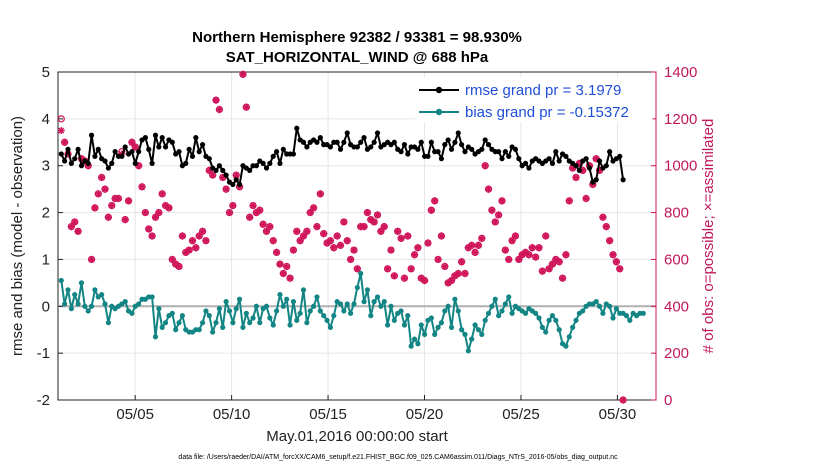 The width and height of the screenshot is (830, 470). What do you see at coordinates (46, 259) in the screenshot?
I see `y-left-tick-label-3: 1` at bounding box center [46, 259].